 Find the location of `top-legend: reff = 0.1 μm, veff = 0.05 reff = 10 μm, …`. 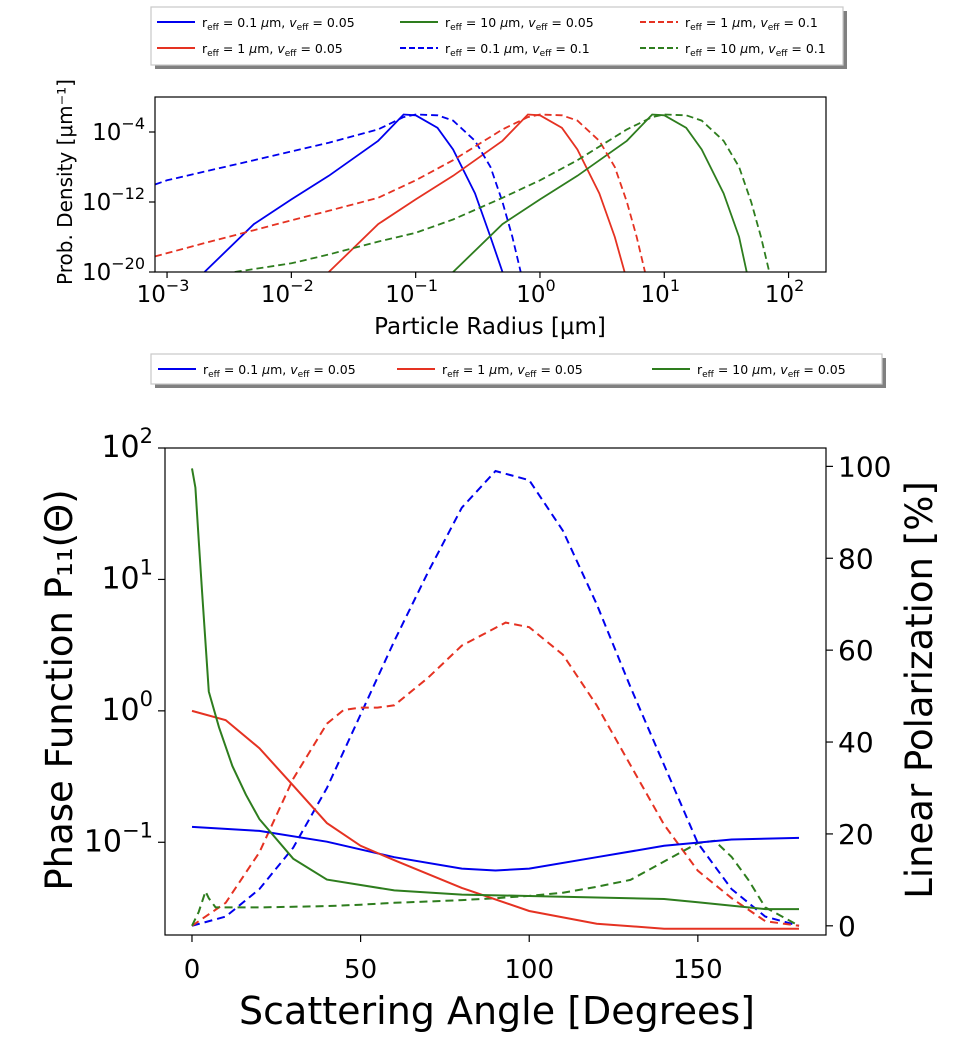

top-legend: reff = 0.1 μm, veff = 0.05 reff = 10 μm, … is located at coordinates (498, 37).